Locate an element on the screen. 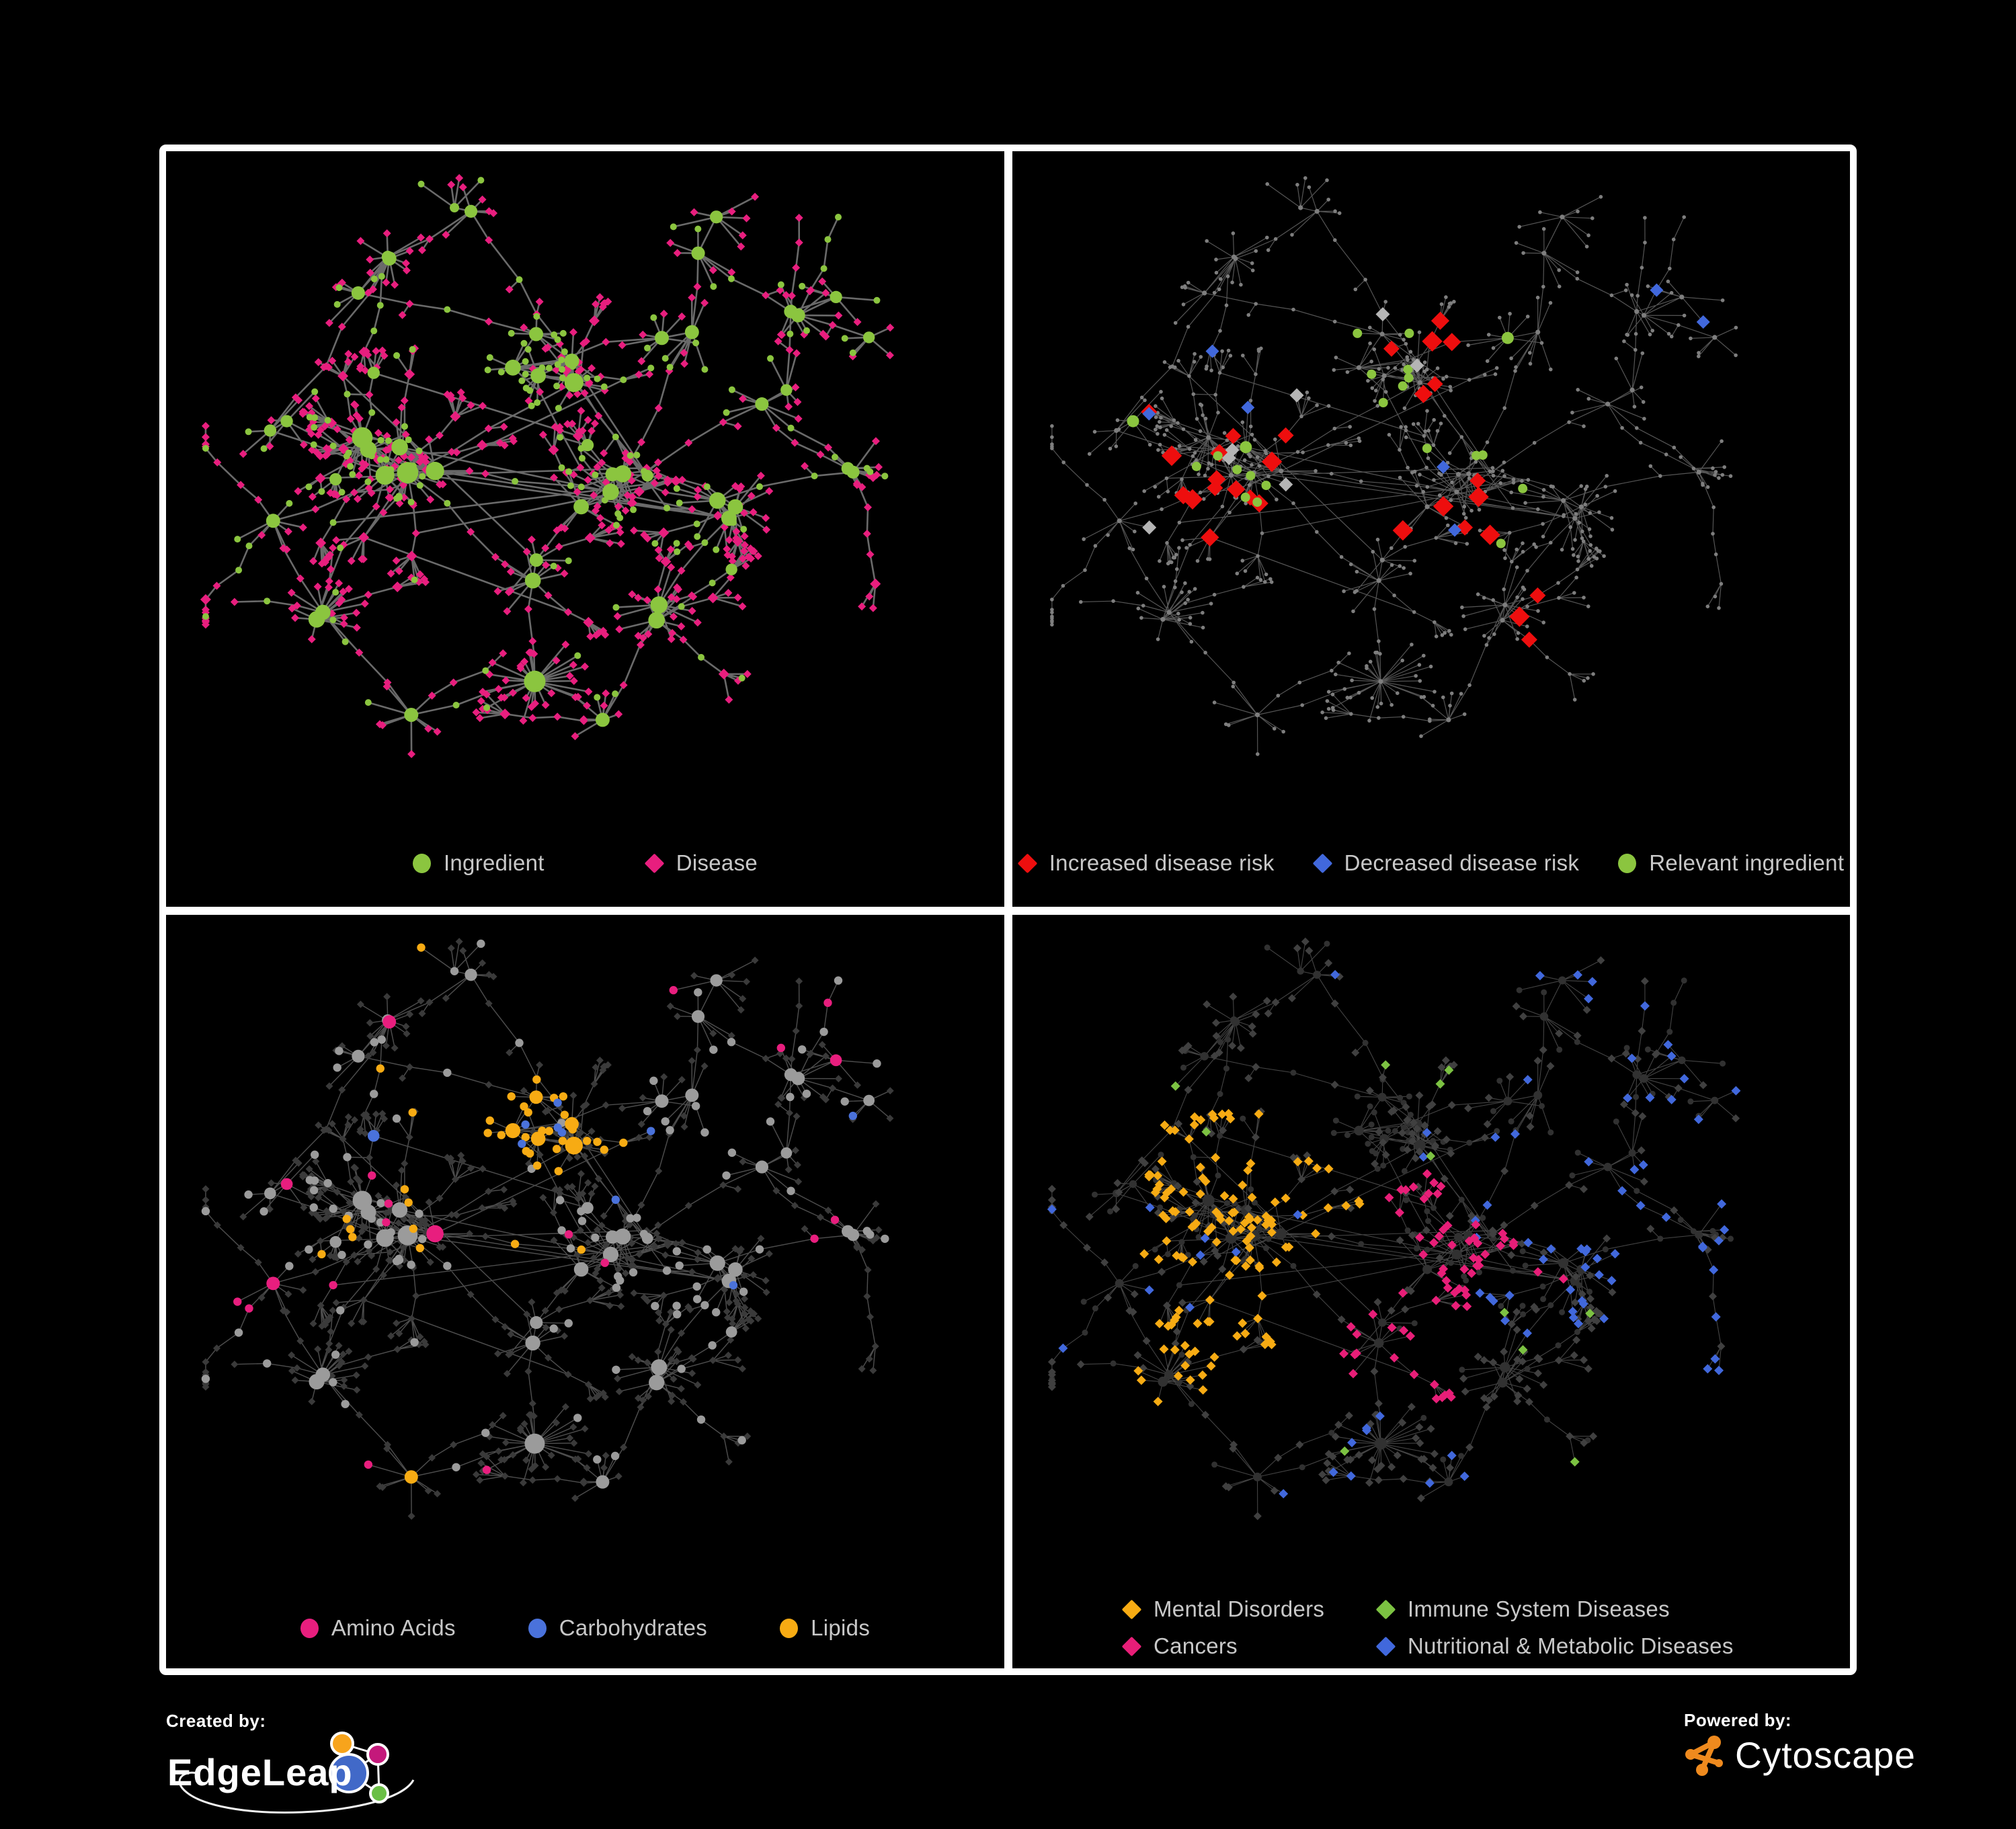  cytoscape-logo-icon is located at coordinates (1704, 1756).